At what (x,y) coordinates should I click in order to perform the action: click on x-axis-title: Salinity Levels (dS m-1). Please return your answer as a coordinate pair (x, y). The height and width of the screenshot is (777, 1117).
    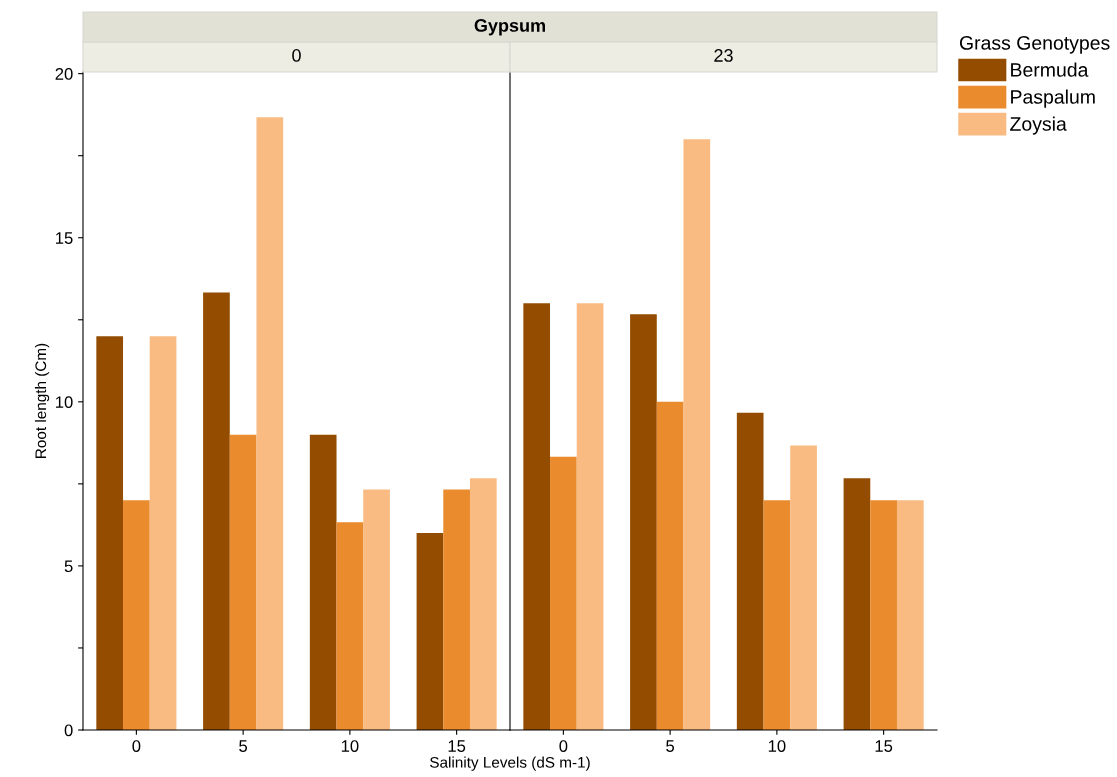
    Looking at the image, I should click on (510, 763).